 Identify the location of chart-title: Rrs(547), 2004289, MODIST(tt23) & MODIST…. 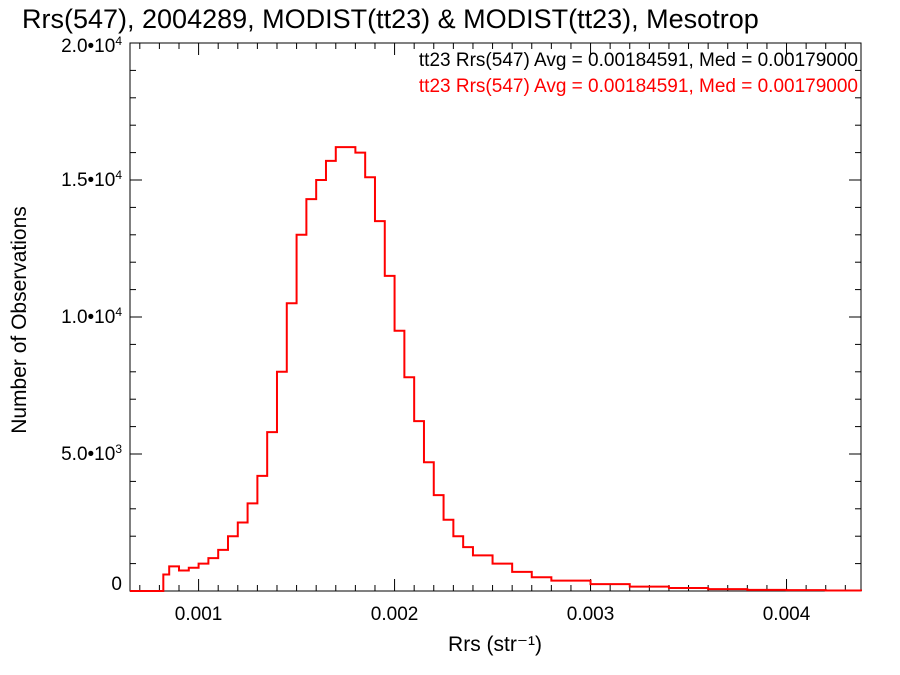
(390, 19).